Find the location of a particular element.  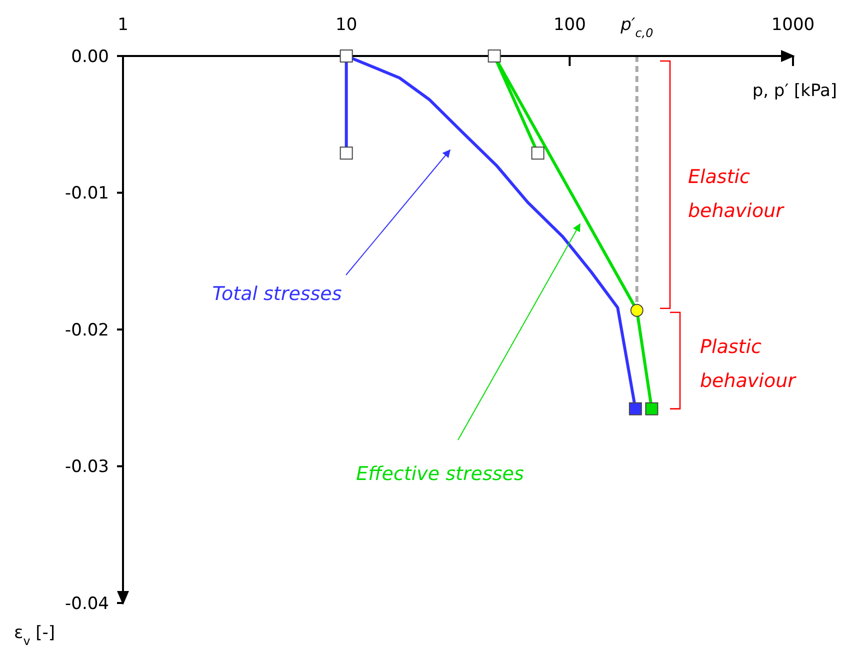

annotation: Total stresses is located at coordinates (277, 294).